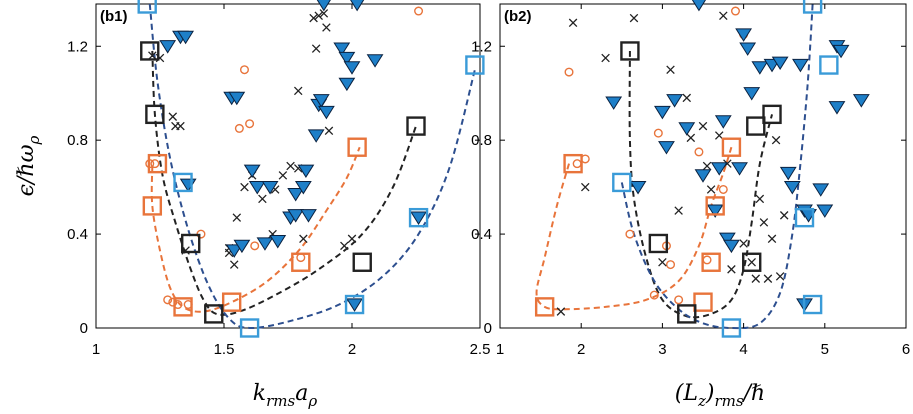 The width and height of the screenshot is (913, 414). Describe the element at coordinates (28, 165) in the screenshot. I see `y-axis-title: ϵ/ℏωρ` at that location.